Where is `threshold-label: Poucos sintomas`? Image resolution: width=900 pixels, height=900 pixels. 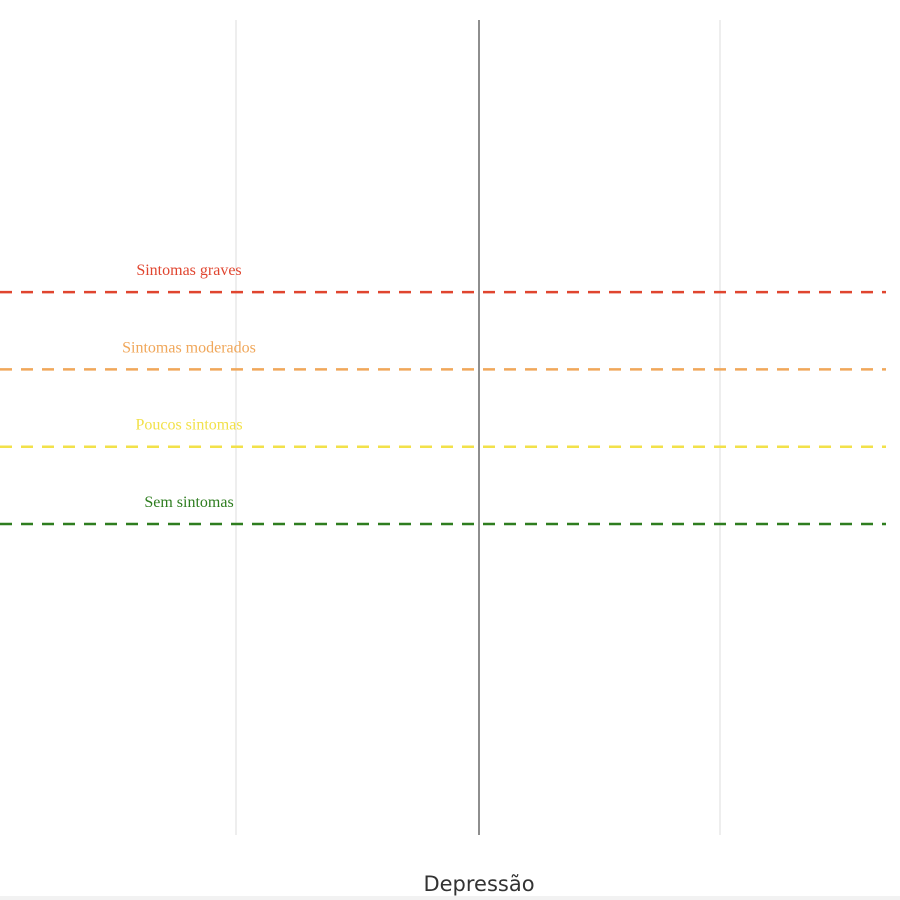
threshold-label: Poucos sintomas is located at coordinates (188, 425).